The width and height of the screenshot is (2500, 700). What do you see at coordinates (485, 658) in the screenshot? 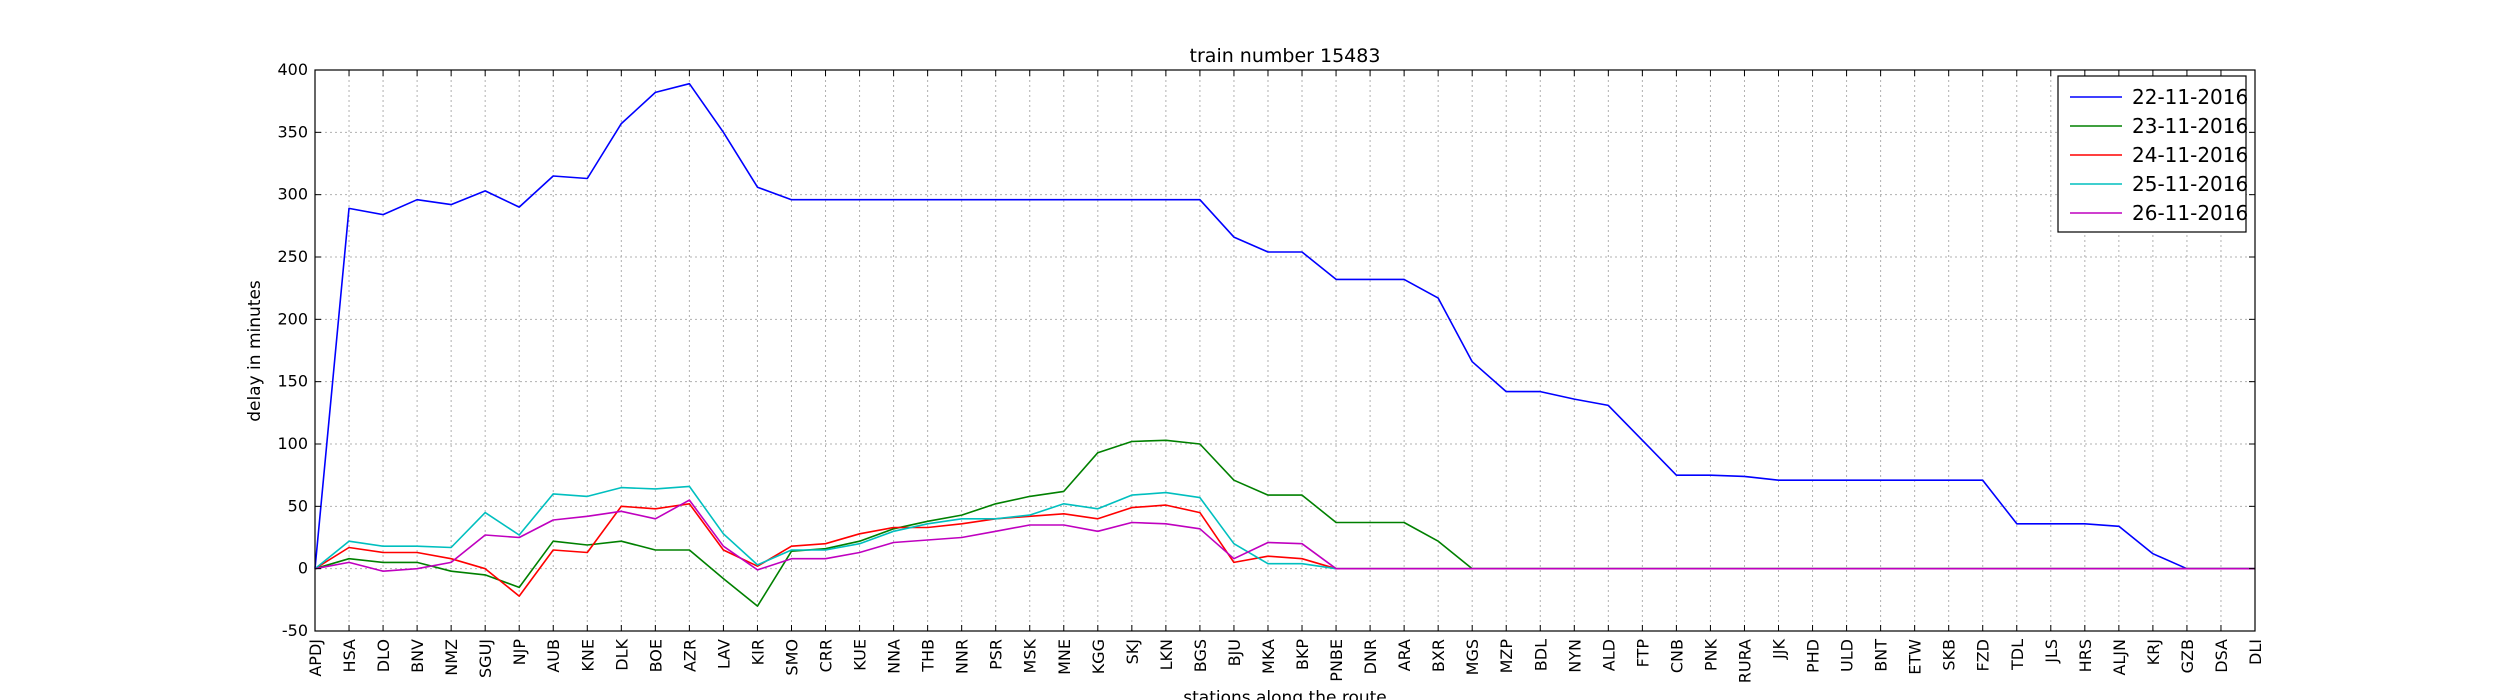
I see `x-tick-label: SGUJ` at bounding box center [485, 658].